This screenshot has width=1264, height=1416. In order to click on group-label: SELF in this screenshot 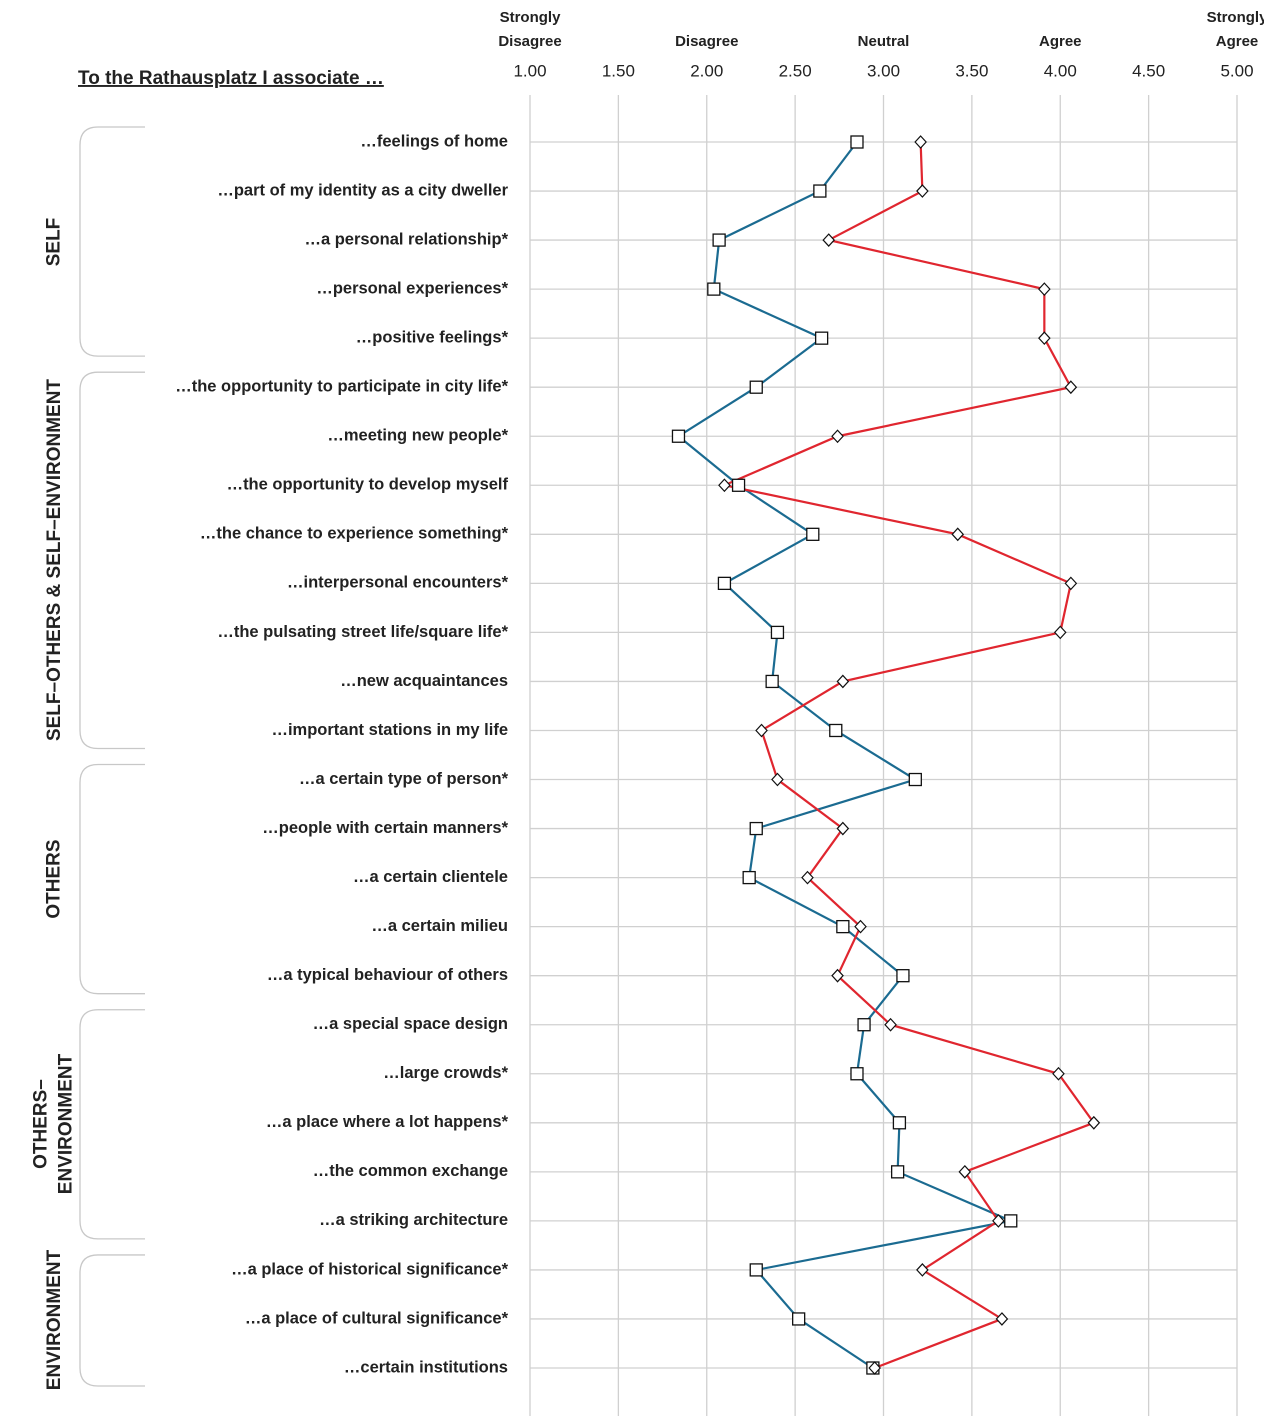, I will do `click(54, 241)`.